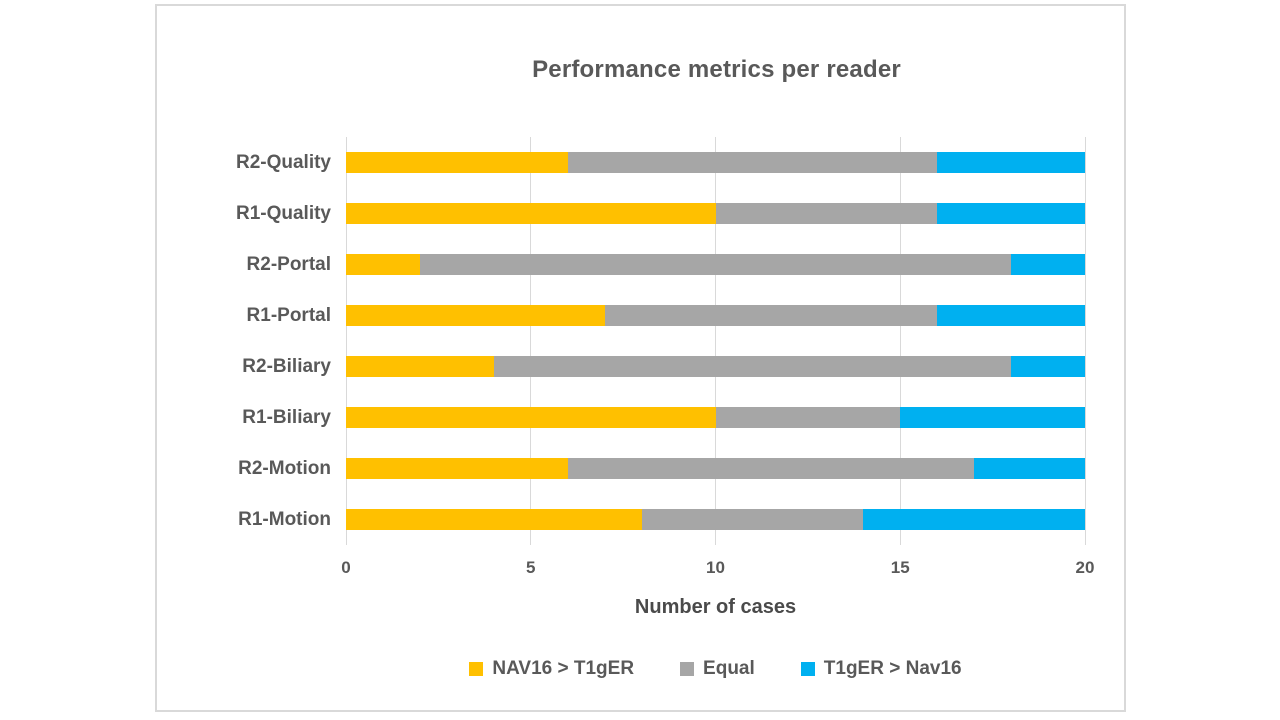 This screenshot has width=1280, height=720. I want to click on category-label: R1-Biliary, so click(286, 417).